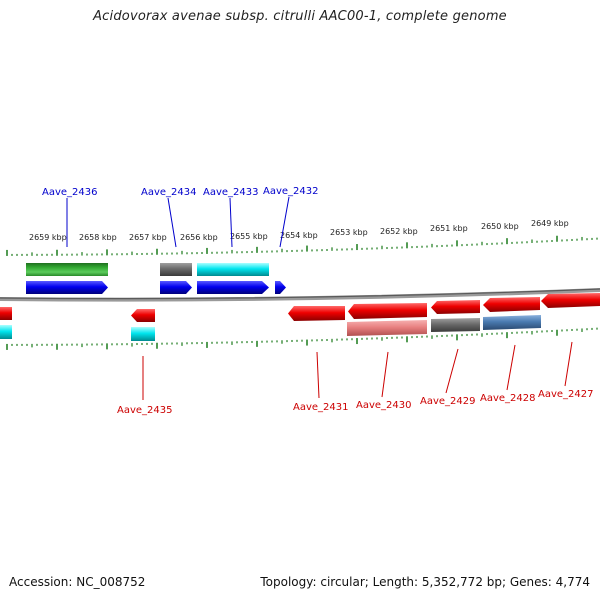 This screenshot has width=600, height=600. Describe the element at coordinates (48, 237) in the screenshot. I see `scale-label: 2659 kbp` at that location.